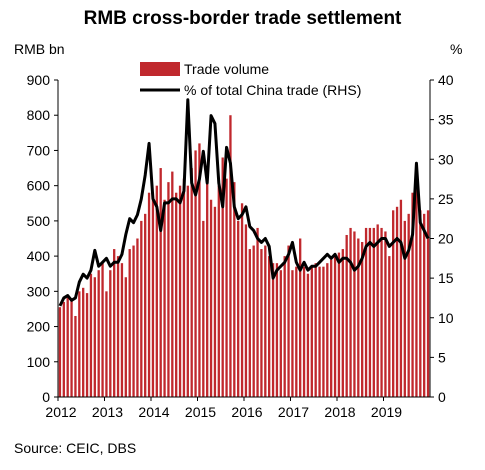 The height and width of the screenshot is (470, 485). Describe the element at coordinates (60, 412) in the screenshot. I see `x-tick-label: 2012` at that location.